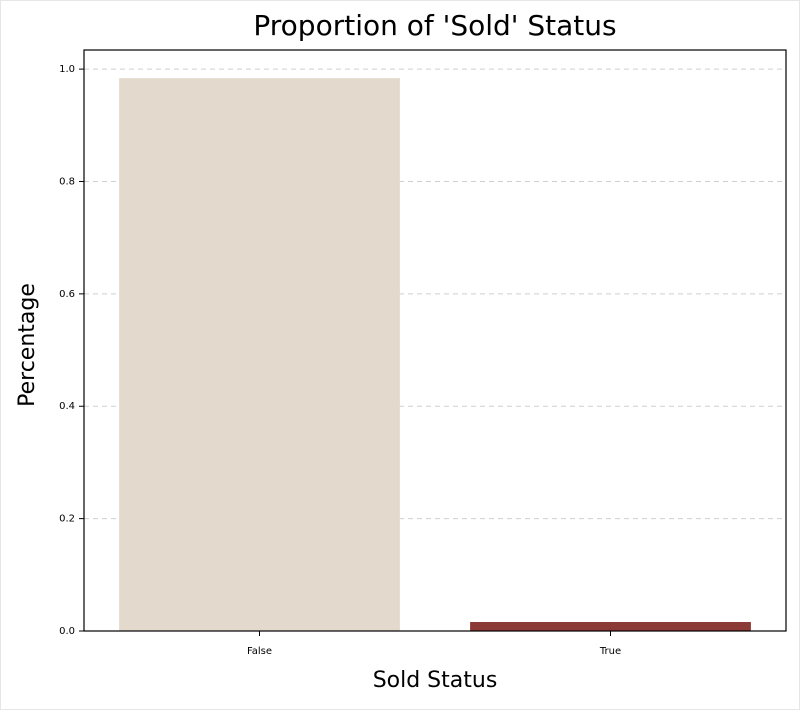 The width and height of the screenshot is (800, 710). I want to click on y-tick-label: 0.4, so click(67, 406).